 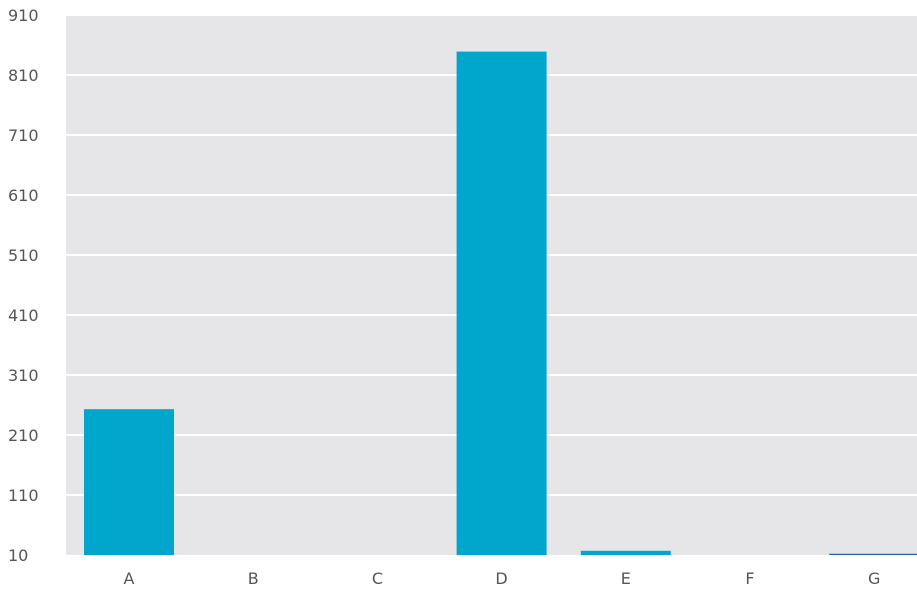 What do you see at coordinates (377, 578) in the screenshot?
I see `x-tick-label: C` at bounding box center [377, 578].